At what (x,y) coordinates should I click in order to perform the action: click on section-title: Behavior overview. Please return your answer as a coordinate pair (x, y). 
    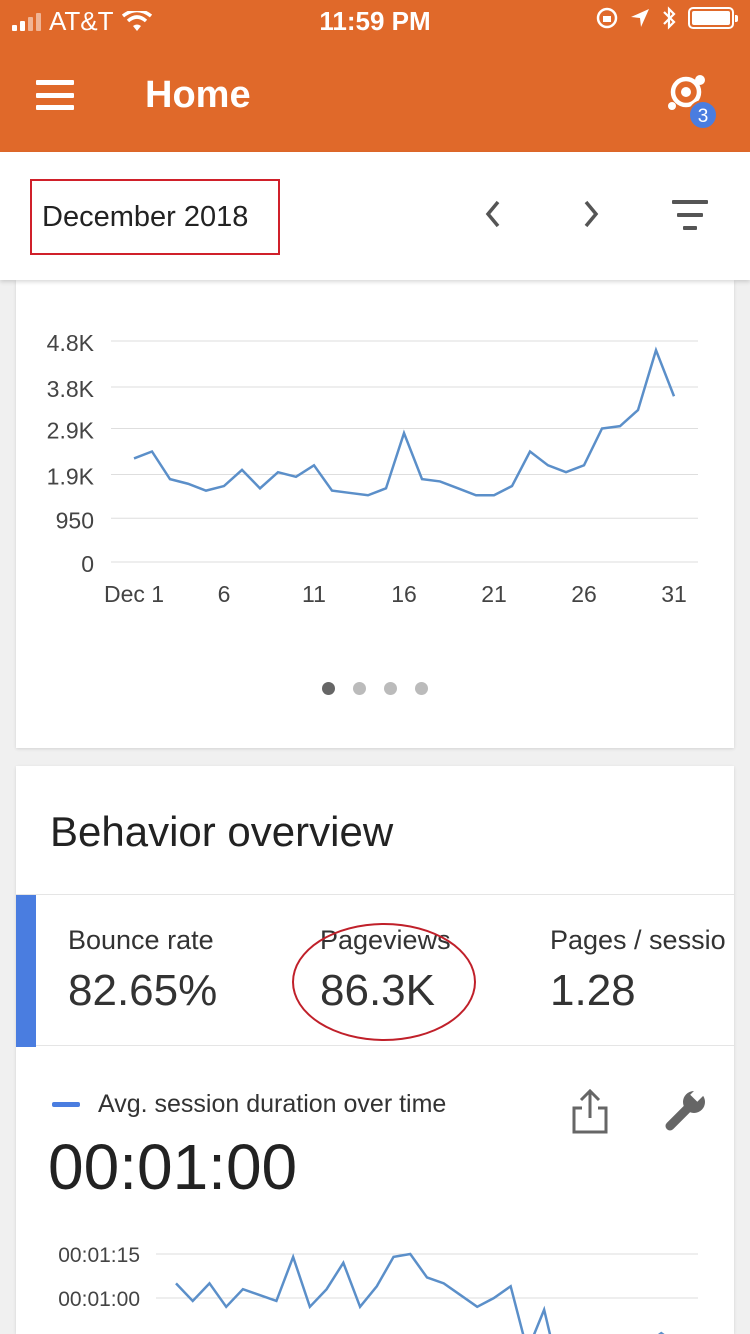
    Looking at the image, I should click on (222, 831).